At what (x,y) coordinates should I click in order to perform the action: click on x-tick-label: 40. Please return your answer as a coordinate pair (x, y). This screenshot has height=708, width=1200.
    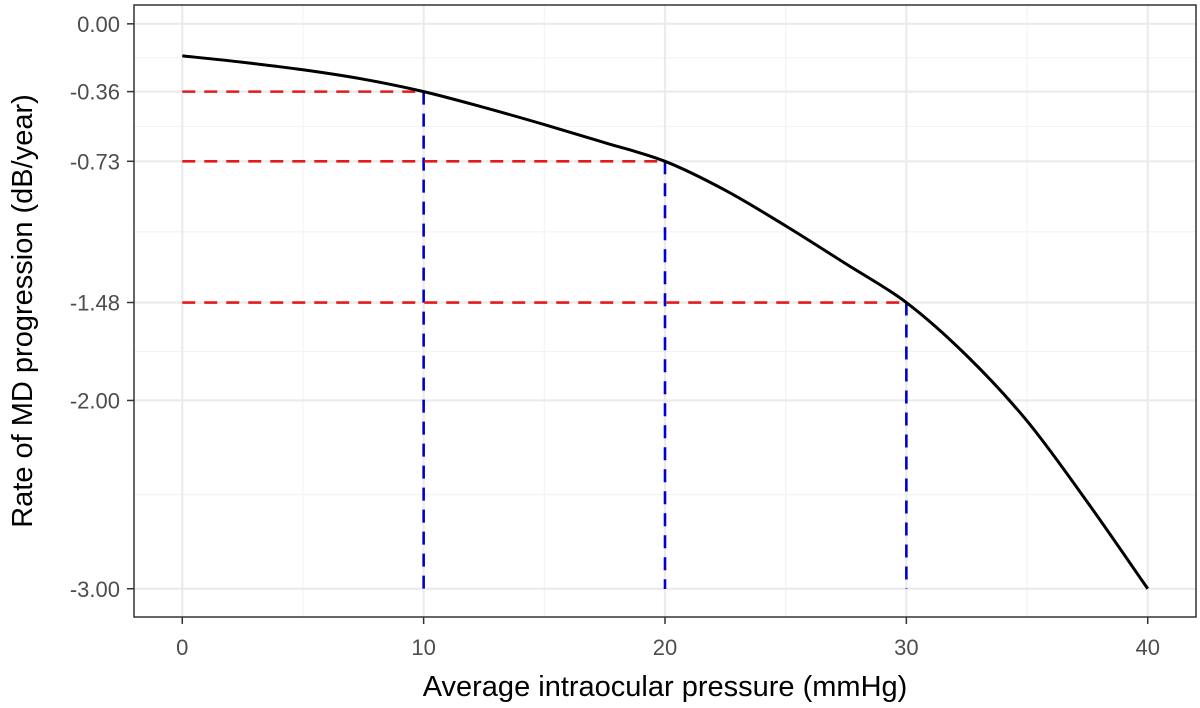
    Looking at the image, I should click on (1147, 647).